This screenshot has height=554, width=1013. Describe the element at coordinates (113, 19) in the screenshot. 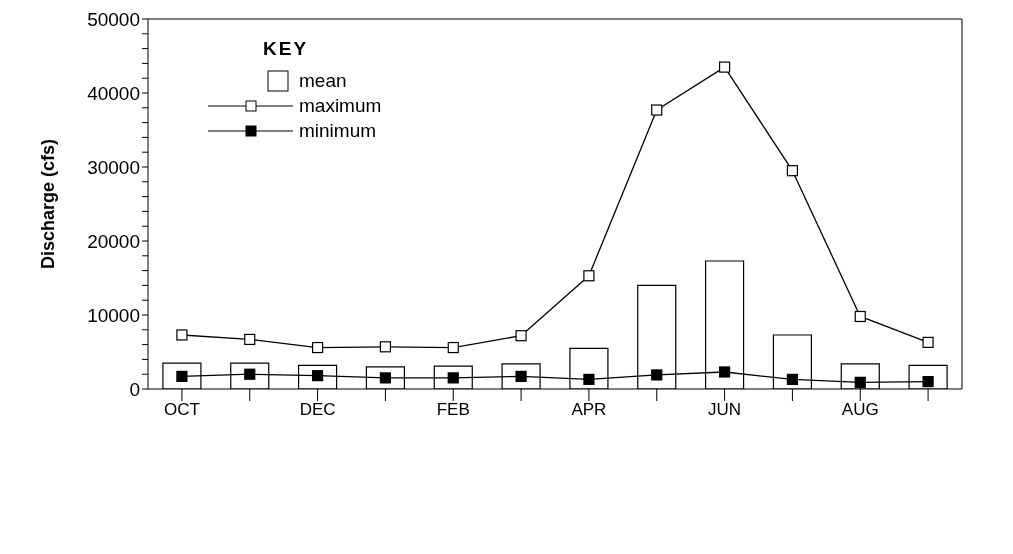

I see `y-tick-label: 50000` at that location.